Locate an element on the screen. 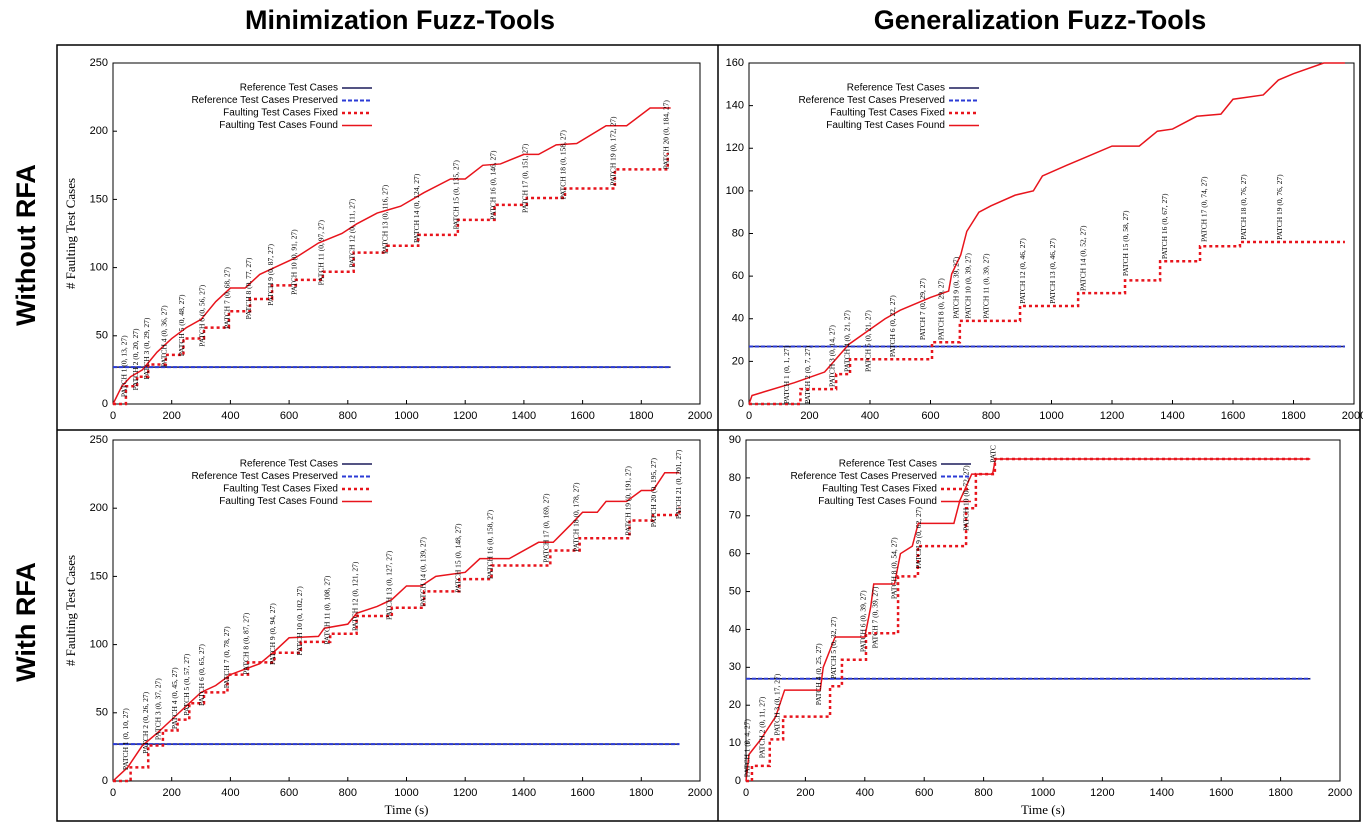 This screenshot has height=825, width=1363. y-tick-label: 150 is located at coordinates (99, 199).